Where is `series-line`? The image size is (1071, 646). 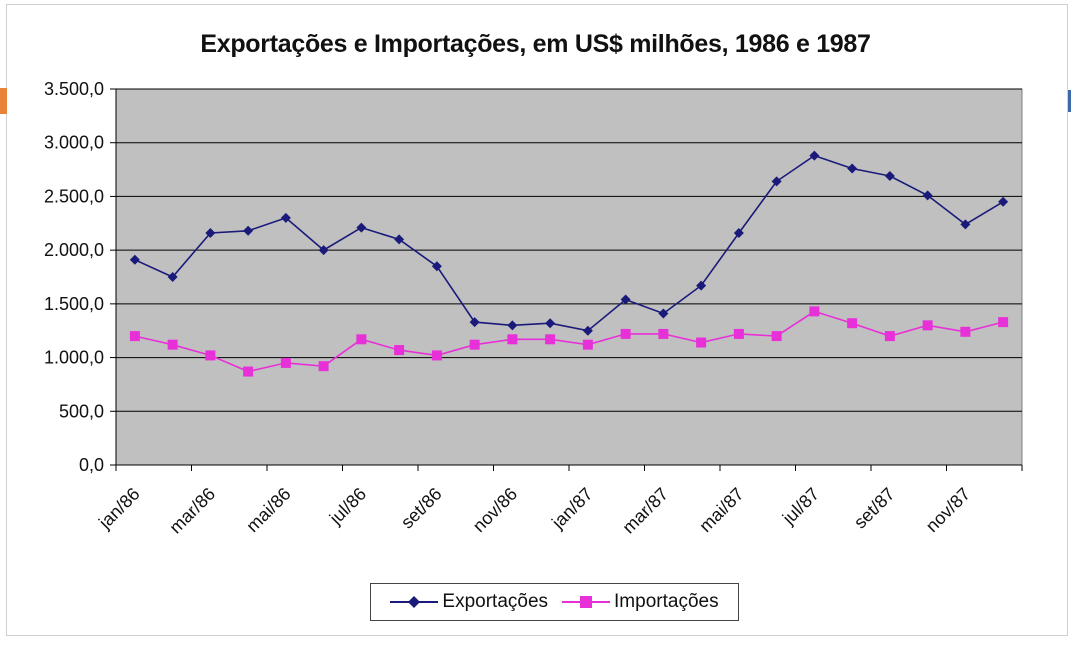 series-line is located at coordinates (569, 341).